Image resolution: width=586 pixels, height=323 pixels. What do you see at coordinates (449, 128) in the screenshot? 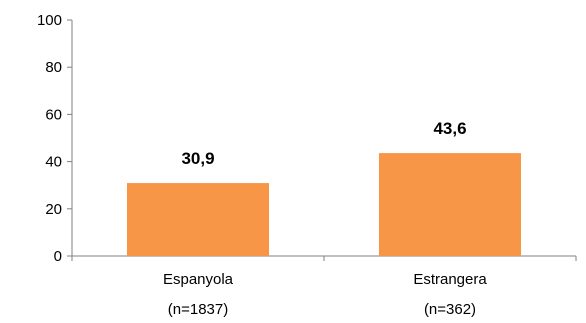
I see `data-label: 43,6` at bounding box center [449, 128].